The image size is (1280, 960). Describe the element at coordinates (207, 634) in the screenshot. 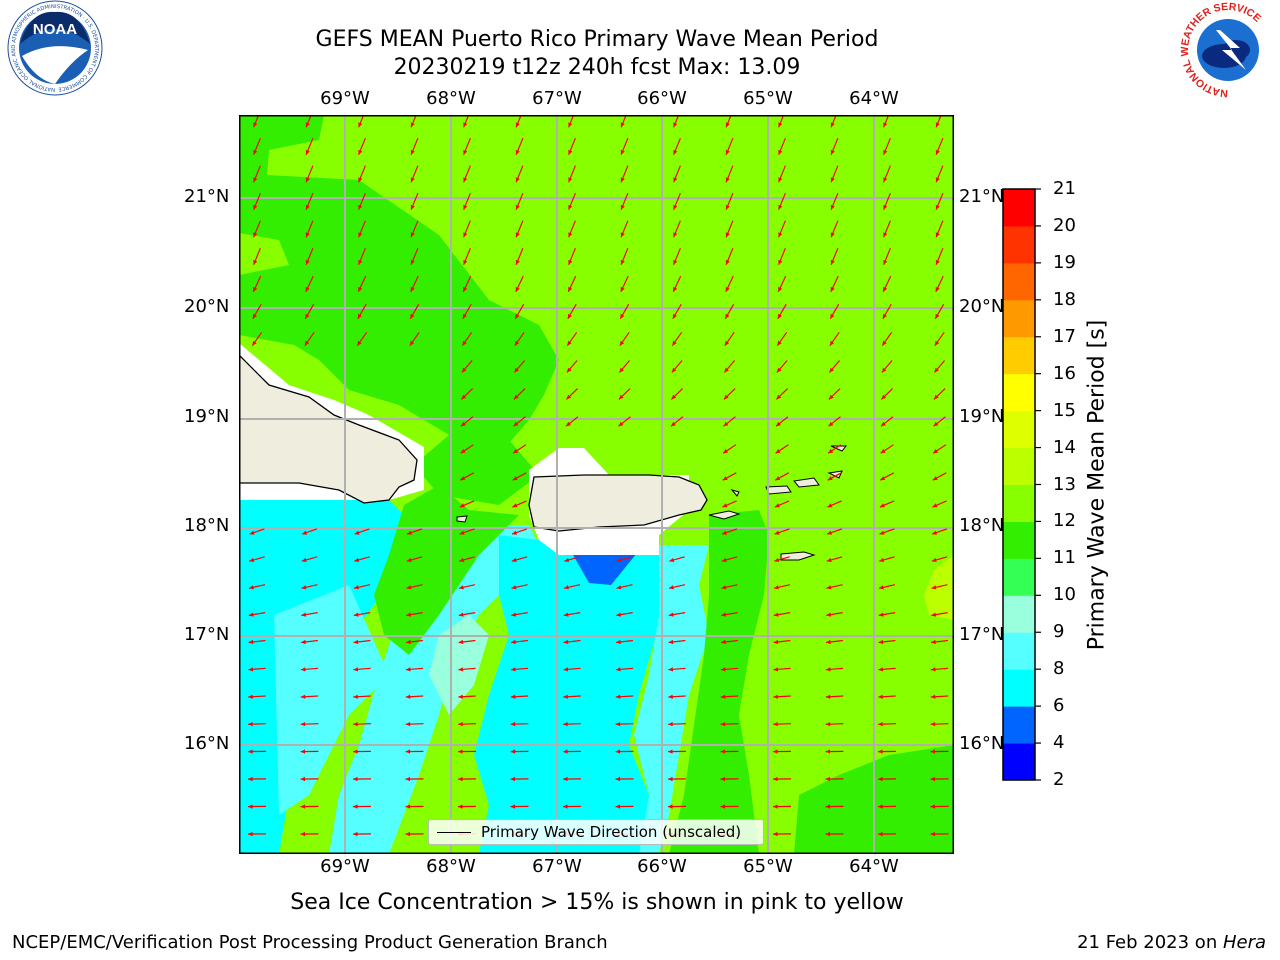

I see `lat-label-left: 17°N` at that location.